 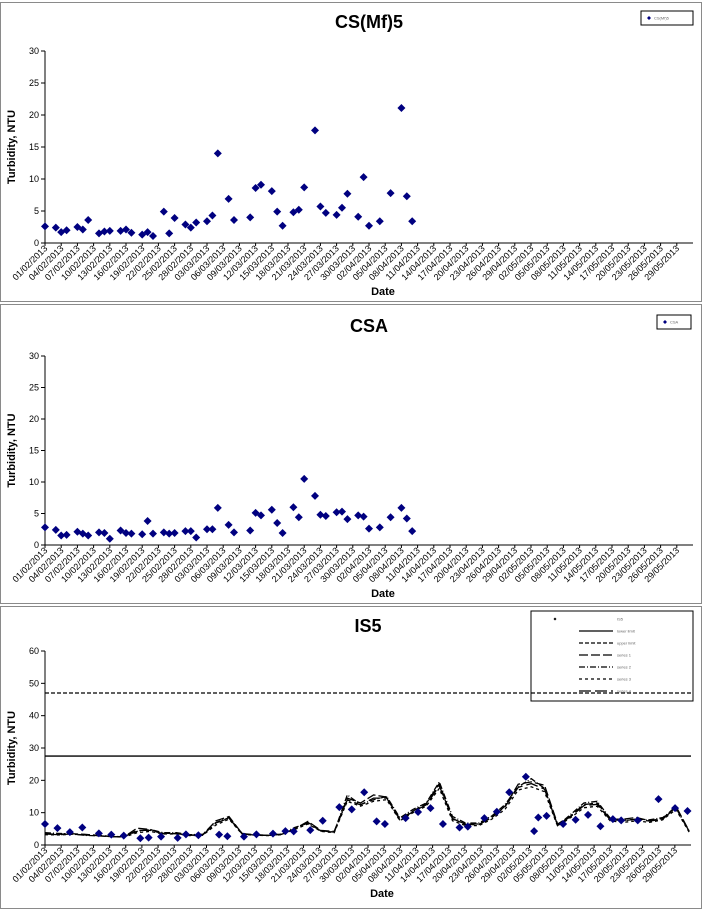 I want to click on y-tick-label: 15, so click(x=34, y=451).